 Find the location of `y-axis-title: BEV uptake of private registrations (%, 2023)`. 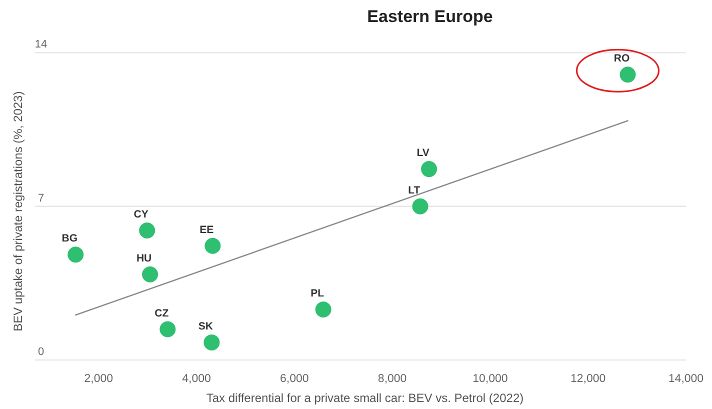

y-axis-title: BEV uptake of private registrations (%, 2023) is located at coordinates (18, 211).